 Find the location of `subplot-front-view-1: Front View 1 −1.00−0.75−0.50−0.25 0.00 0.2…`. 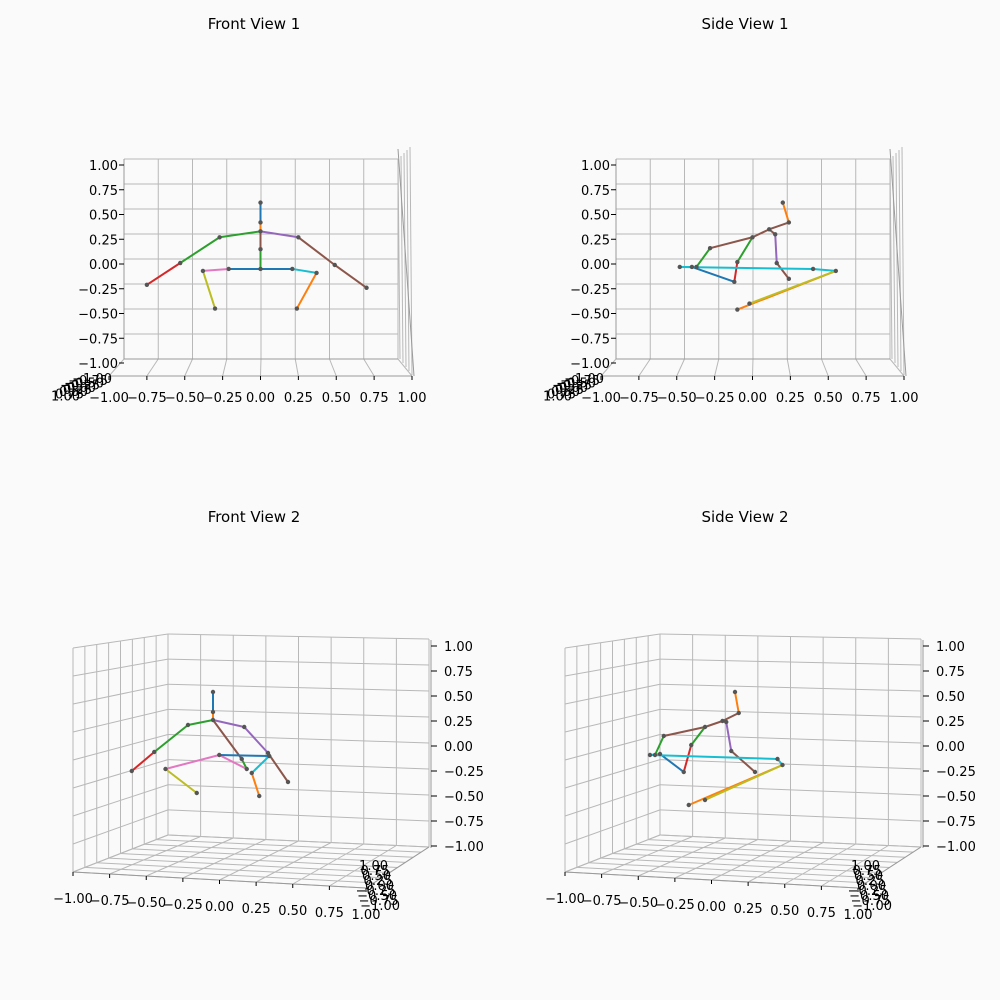

subplot-front-view-1: Front View 1 −1.00−0.75−0.50−0.25 0.00 0.2… is located at coordinates (238, 210).